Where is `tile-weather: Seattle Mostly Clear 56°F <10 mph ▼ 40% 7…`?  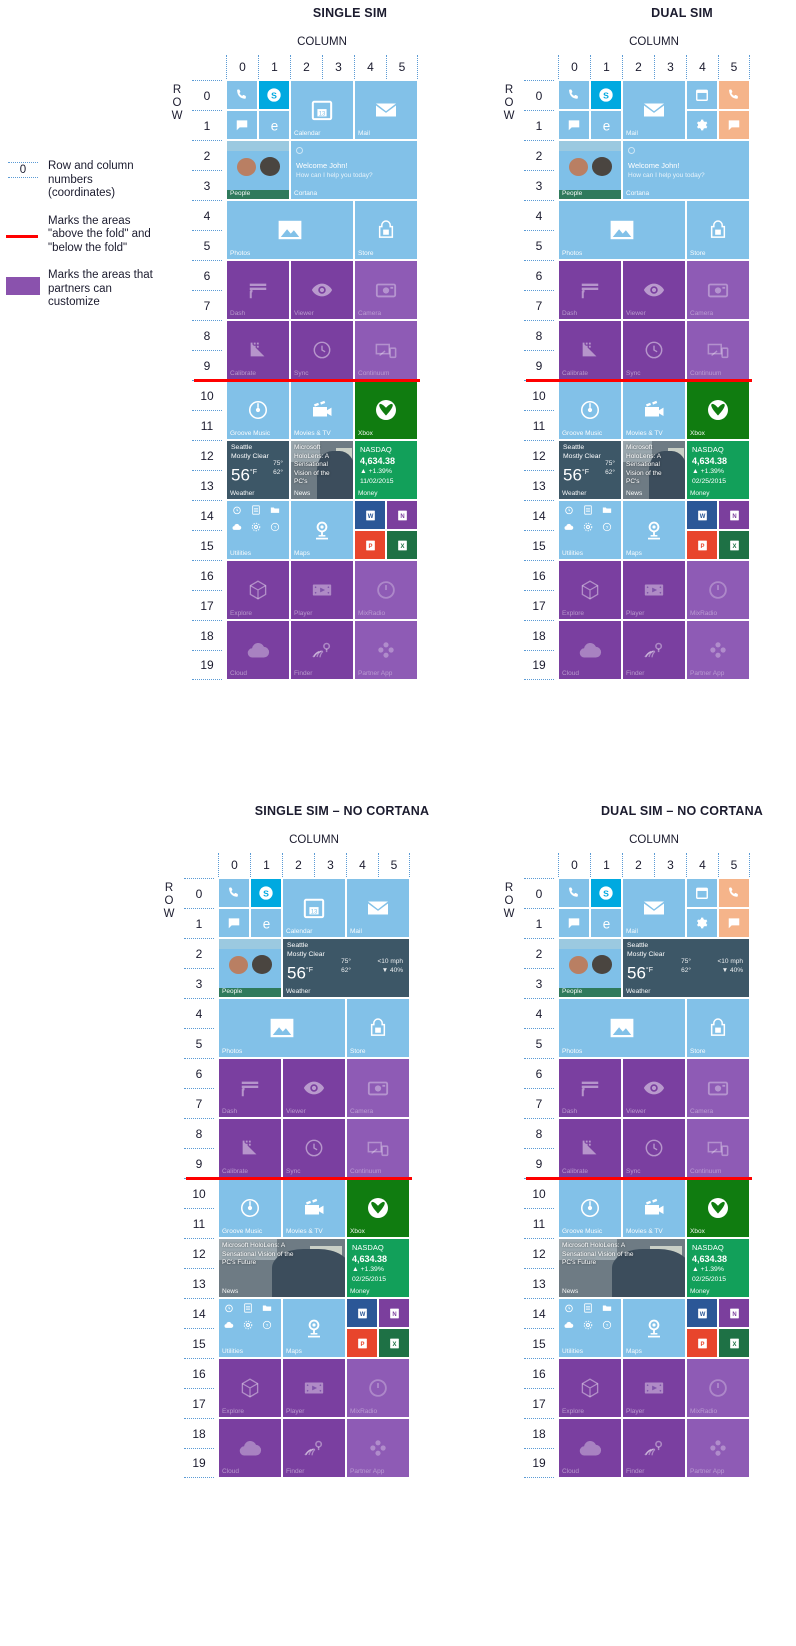
tile-weather: Seattle Mostly Clear 56°F <10 mph ▼ 40% 7… is located at coordinates (686, 968).